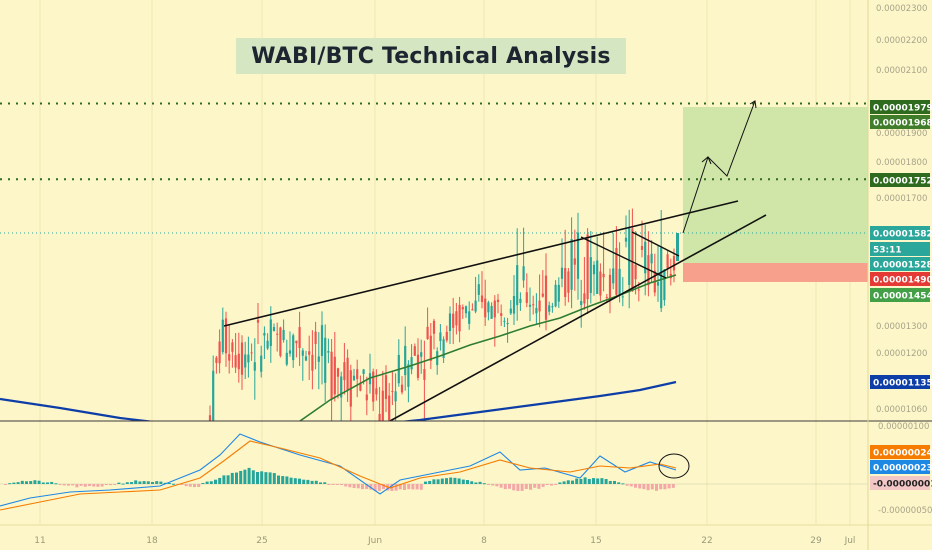 The width and height of the screenshot is (932, 550). Describe the element at coordinates (338, 400) in the screenshot. I see `moving-average-blue` at that location.